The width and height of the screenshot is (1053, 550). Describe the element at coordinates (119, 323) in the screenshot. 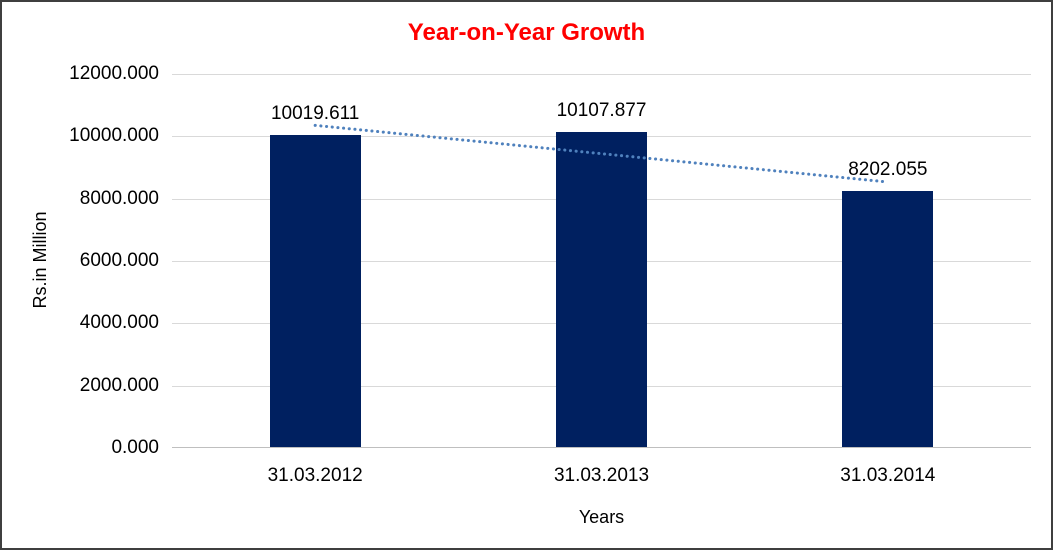

I see `y-tick-label: 4000.000` at that location.